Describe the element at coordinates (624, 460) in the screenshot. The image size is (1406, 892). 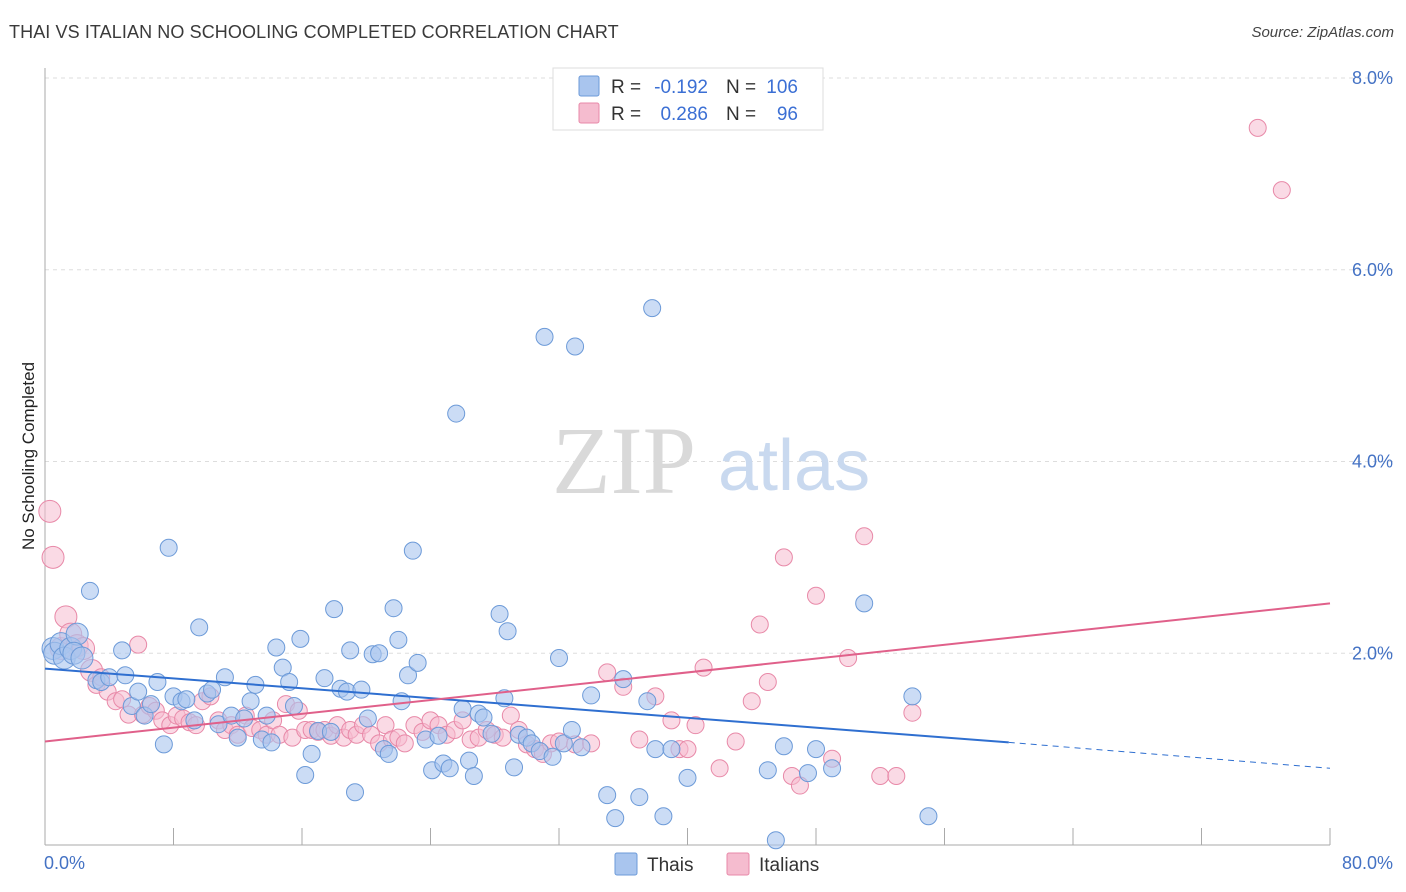
I see `watermark-zip: ZIP` at that location.